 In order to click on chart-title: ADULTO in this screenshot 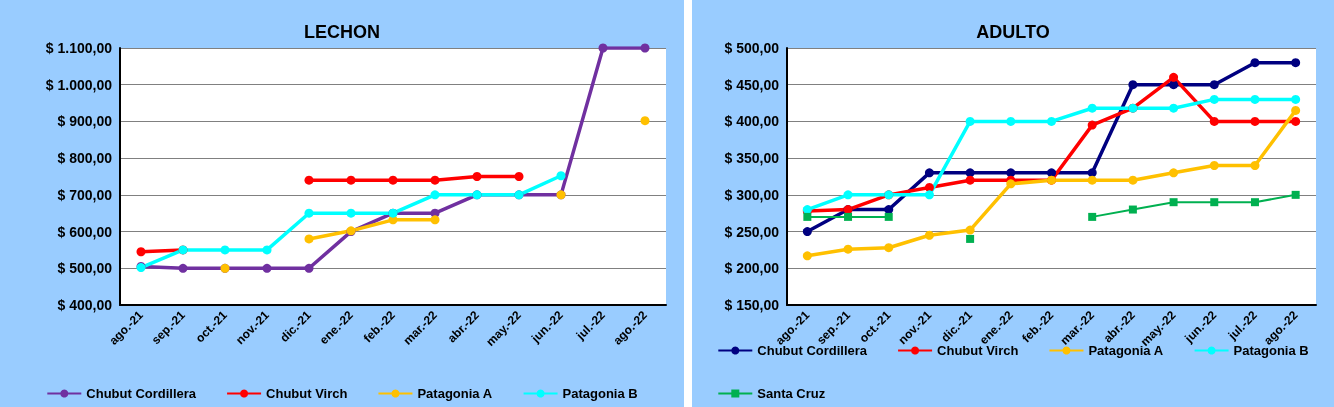, I will do `click(1013, 32)`.